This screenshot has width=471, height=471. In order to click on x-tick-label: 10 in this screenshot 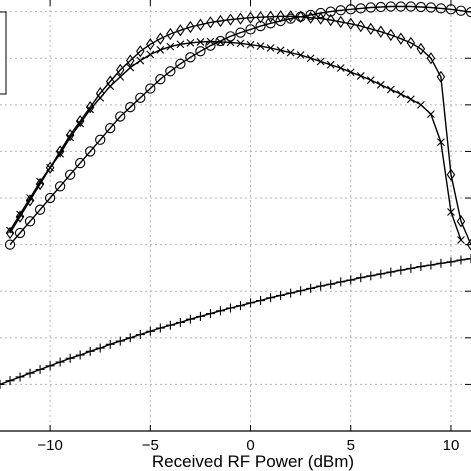, I will do `click(451, 445)`.